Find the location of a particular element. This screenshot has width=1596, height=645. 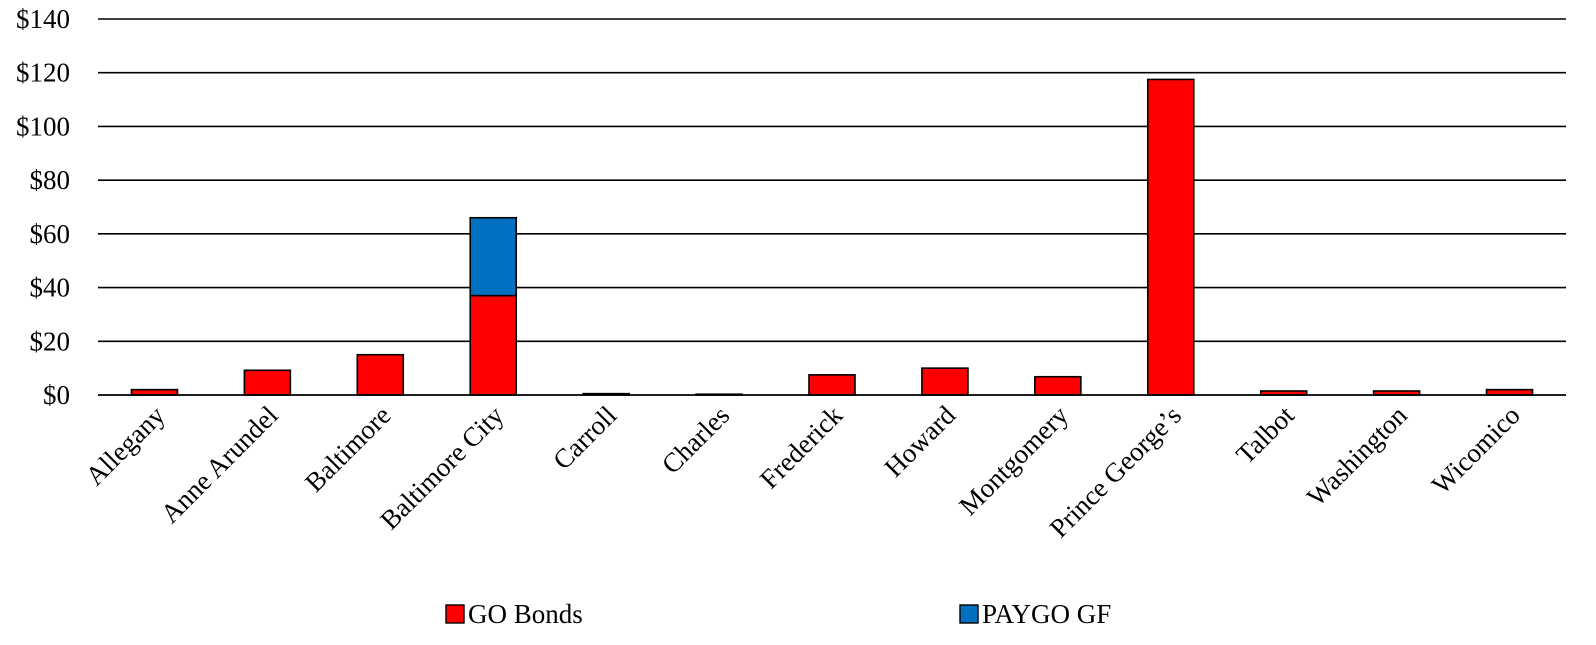

y-tick-label: $60 is located at coordinates (50, 234).